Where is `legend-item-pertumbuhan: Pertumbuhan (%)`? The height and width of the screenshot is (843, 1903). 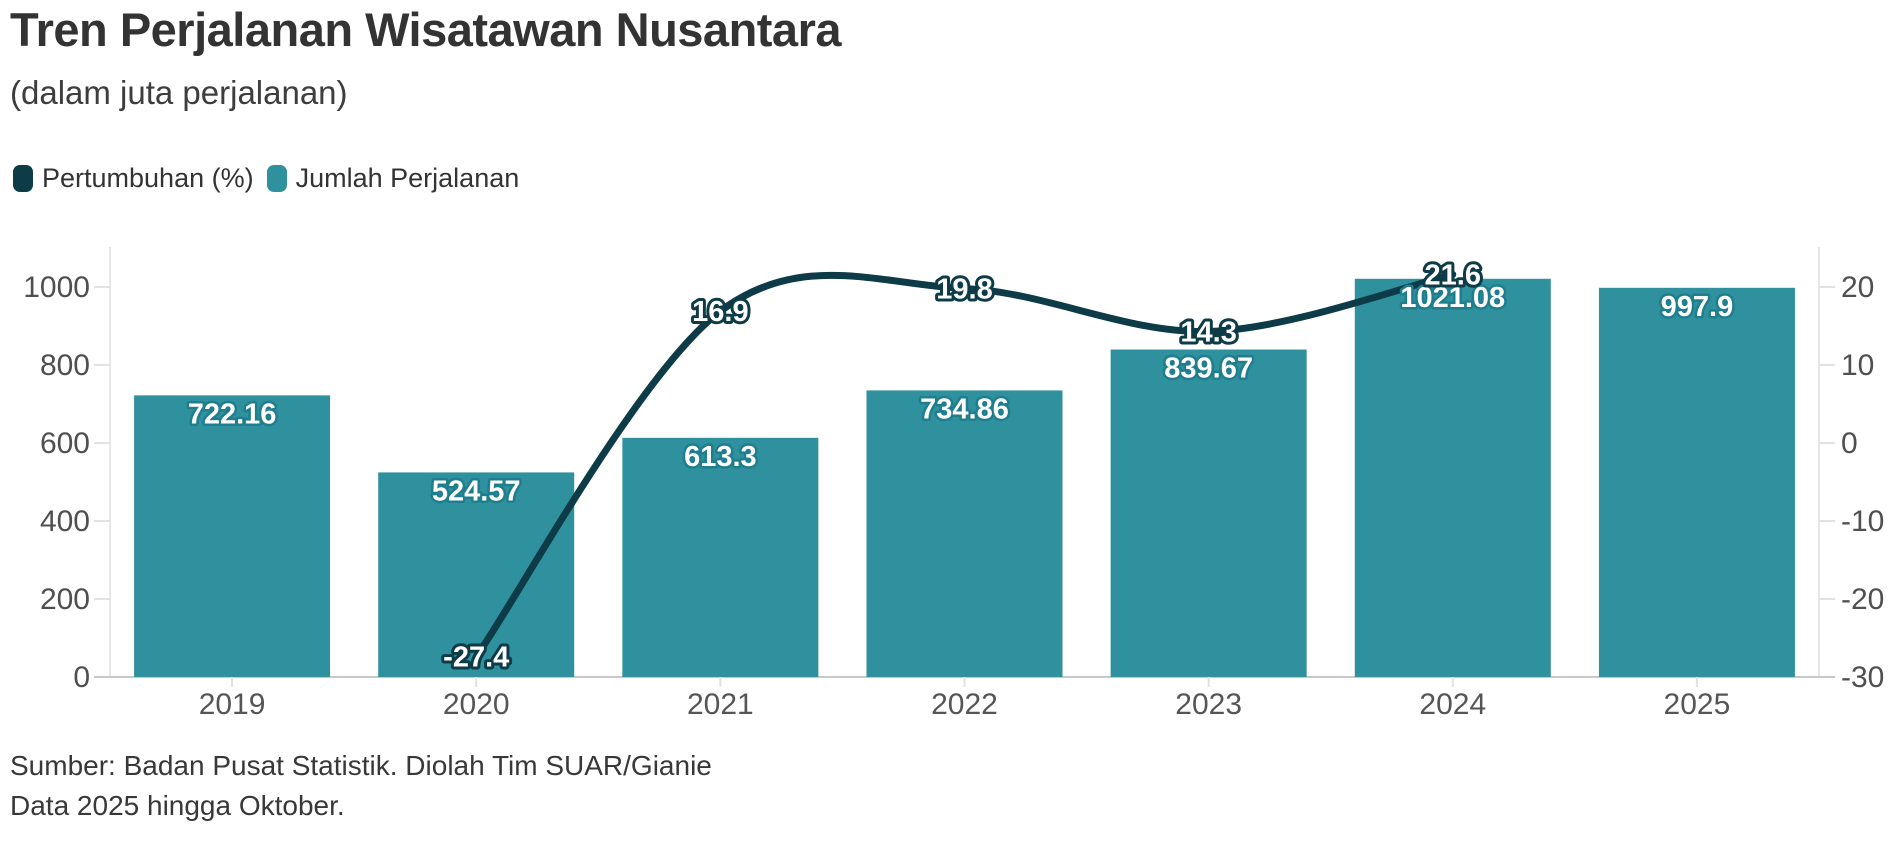 legend-item-pertumbuhan: Pertumbuhan (%) is located at coordinates (133, 178).